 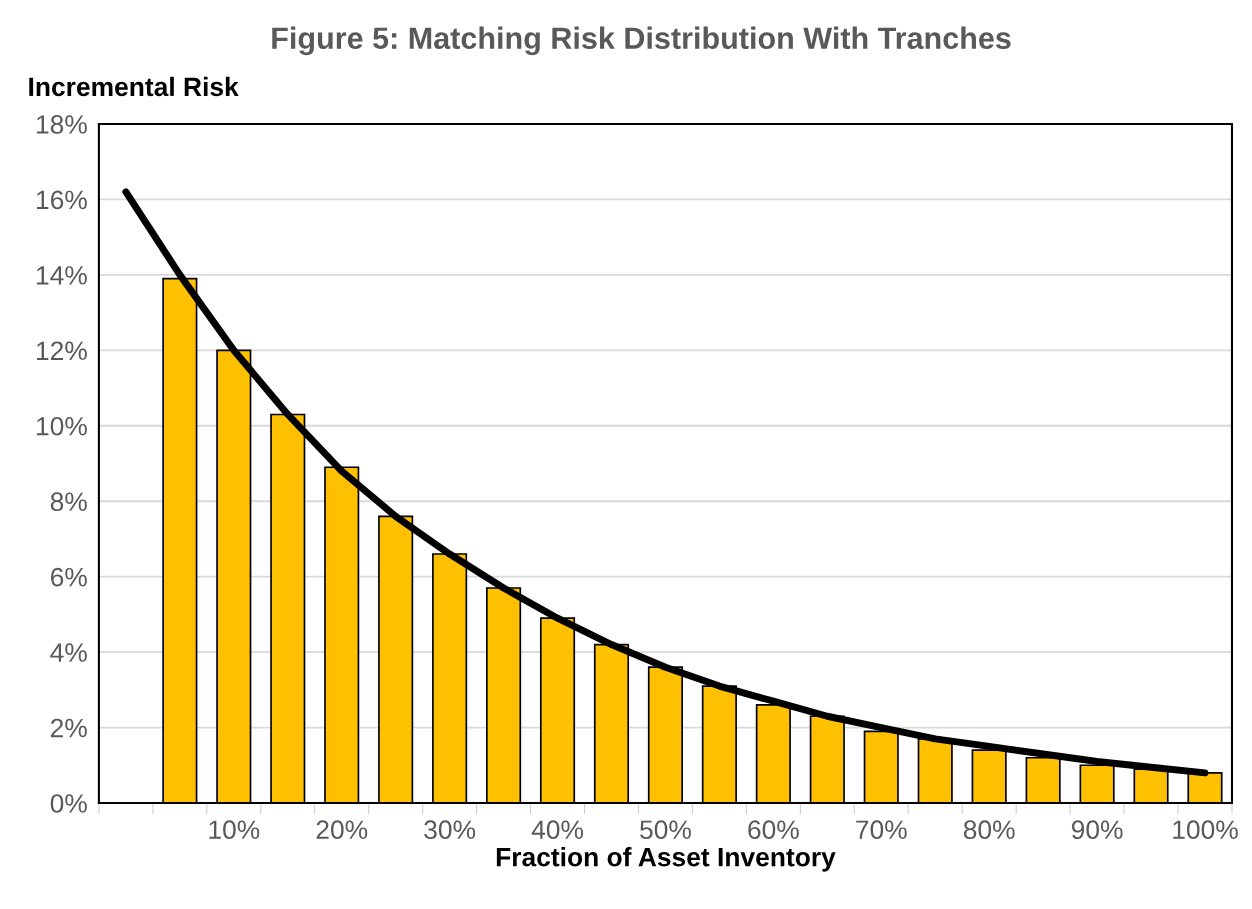 I want to click on y-tick-label: 8%, so click(x=68, y=502).